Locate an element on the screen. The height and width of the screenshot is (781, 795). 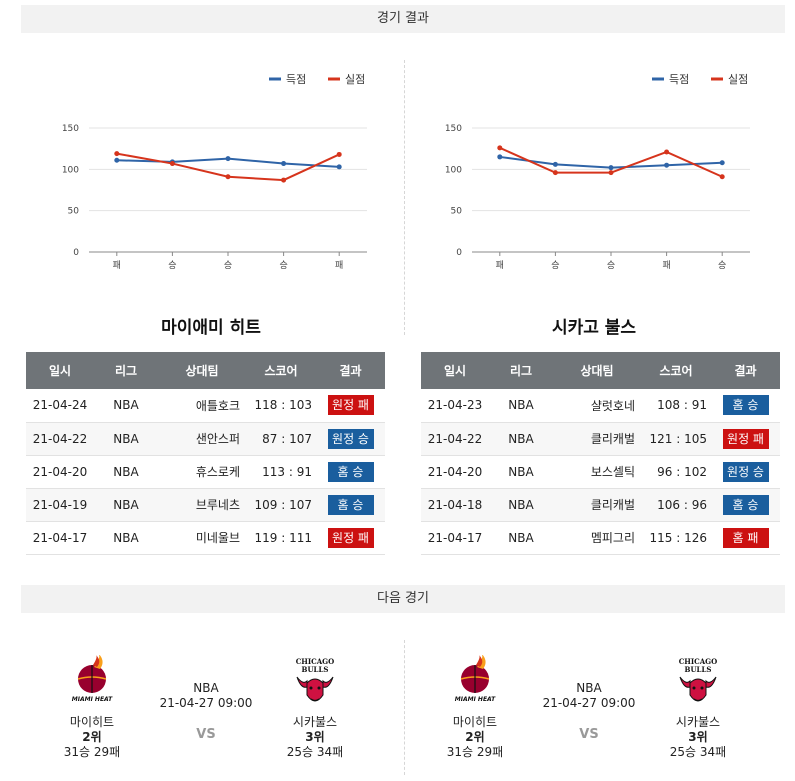
table-row: 21-04-22 NBA 클리캐벌 121 : 105 원정 패 is located at coordinates (600, 439).